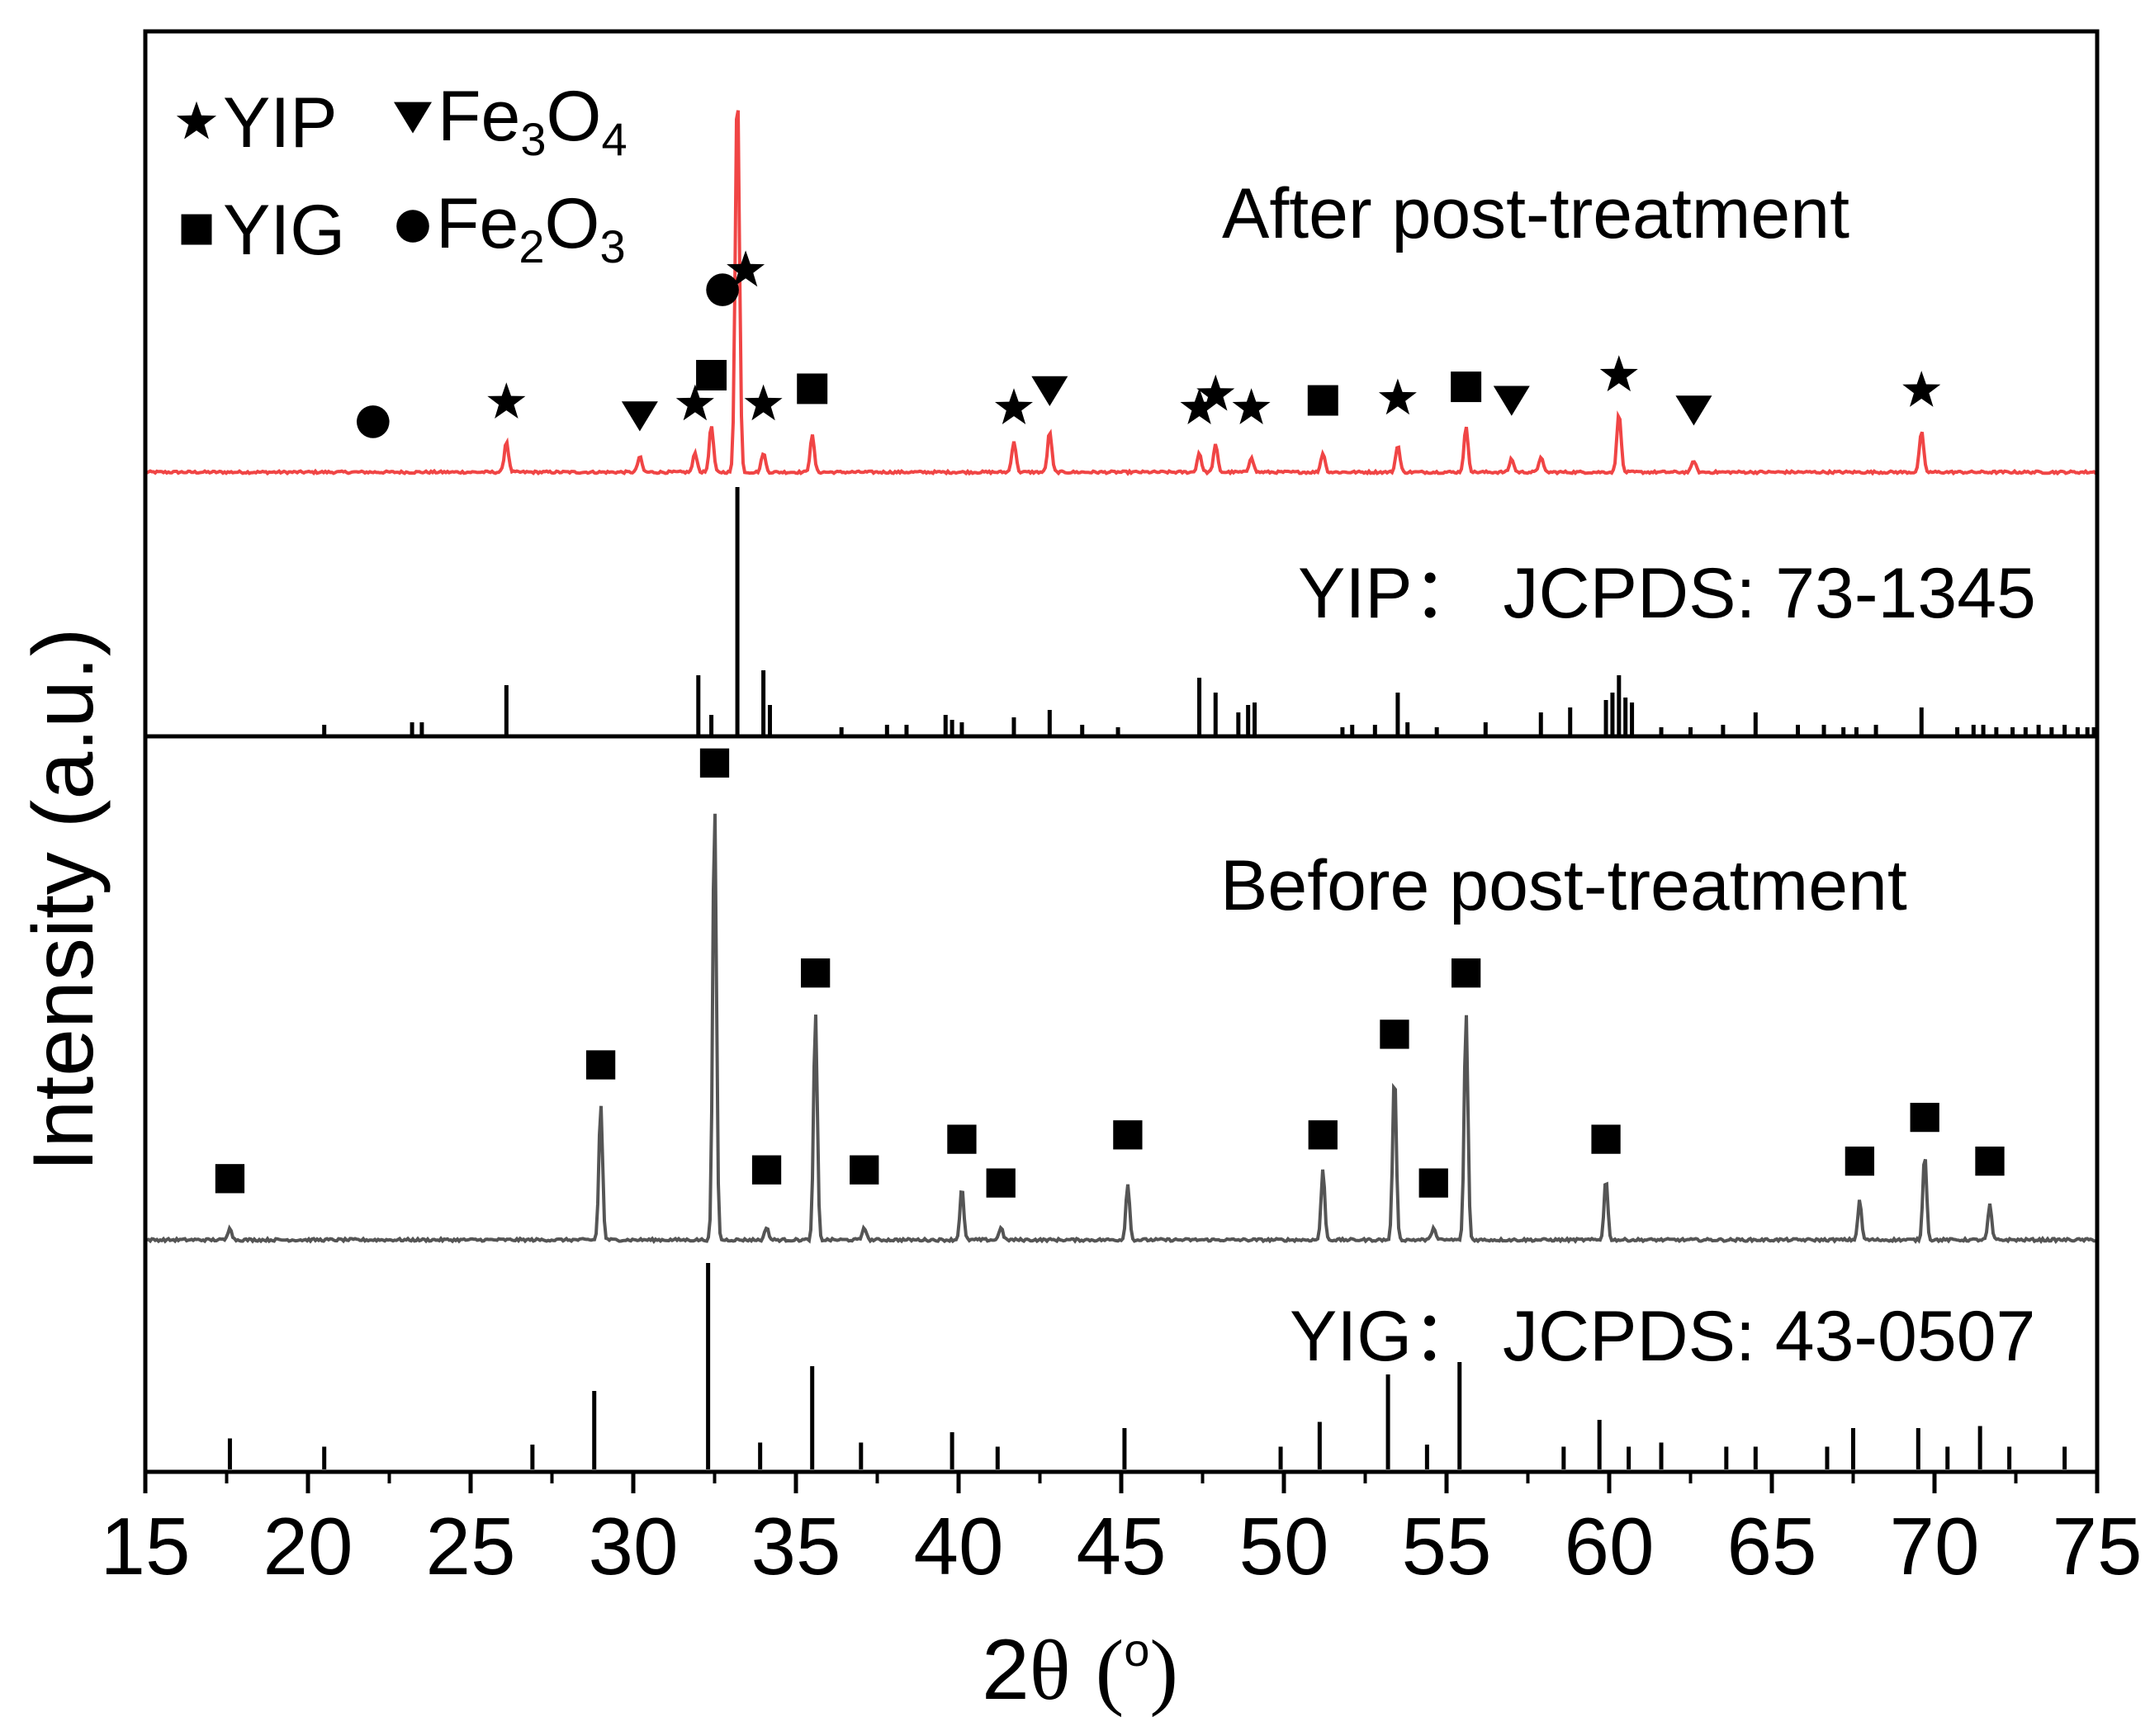  I want to click on x-tick-label: 25, so click(470, 1547).